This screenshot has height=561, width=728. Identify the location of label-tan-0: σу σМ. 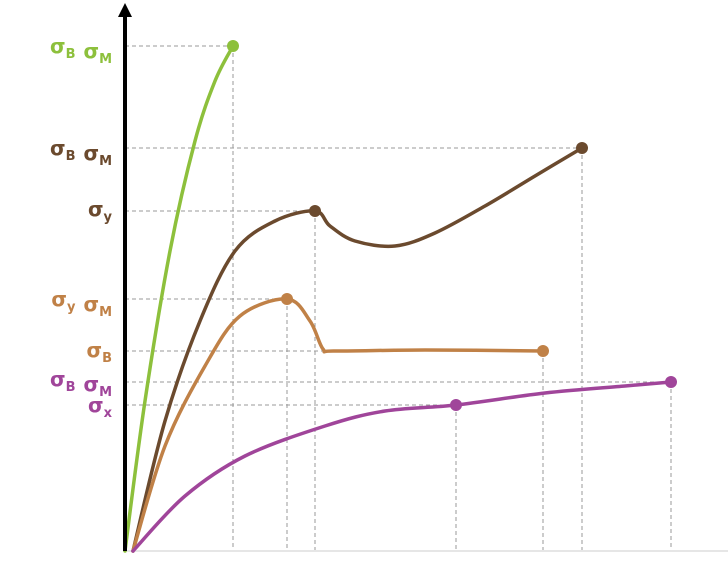
(81, 303).